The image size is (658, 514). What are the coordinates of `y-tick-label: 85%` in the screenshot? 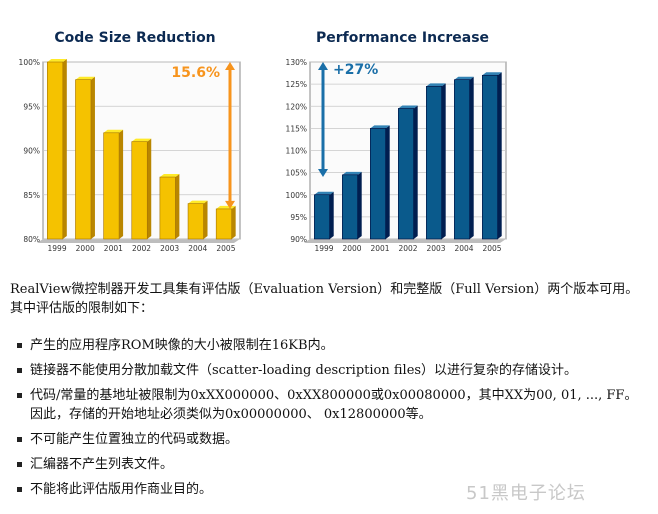 It's located at (31, 195).